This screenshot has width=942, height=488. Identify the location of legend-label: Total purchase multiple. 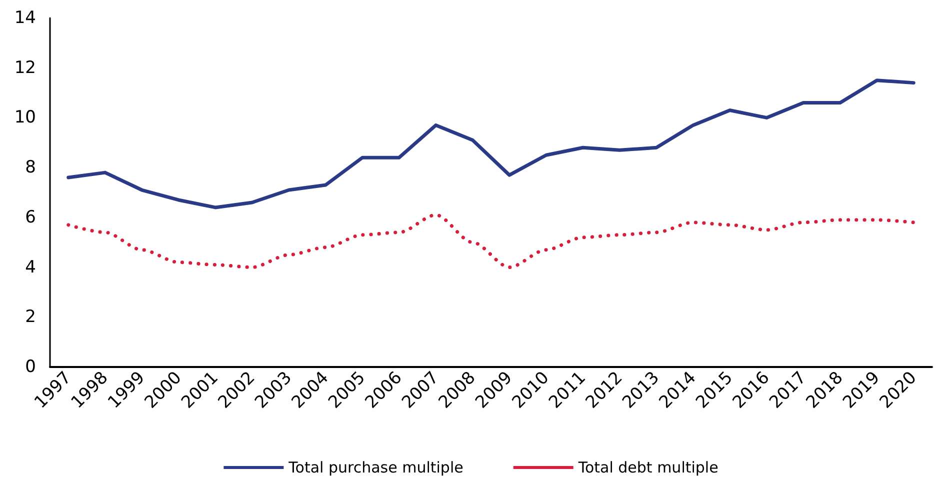
(376, 467).